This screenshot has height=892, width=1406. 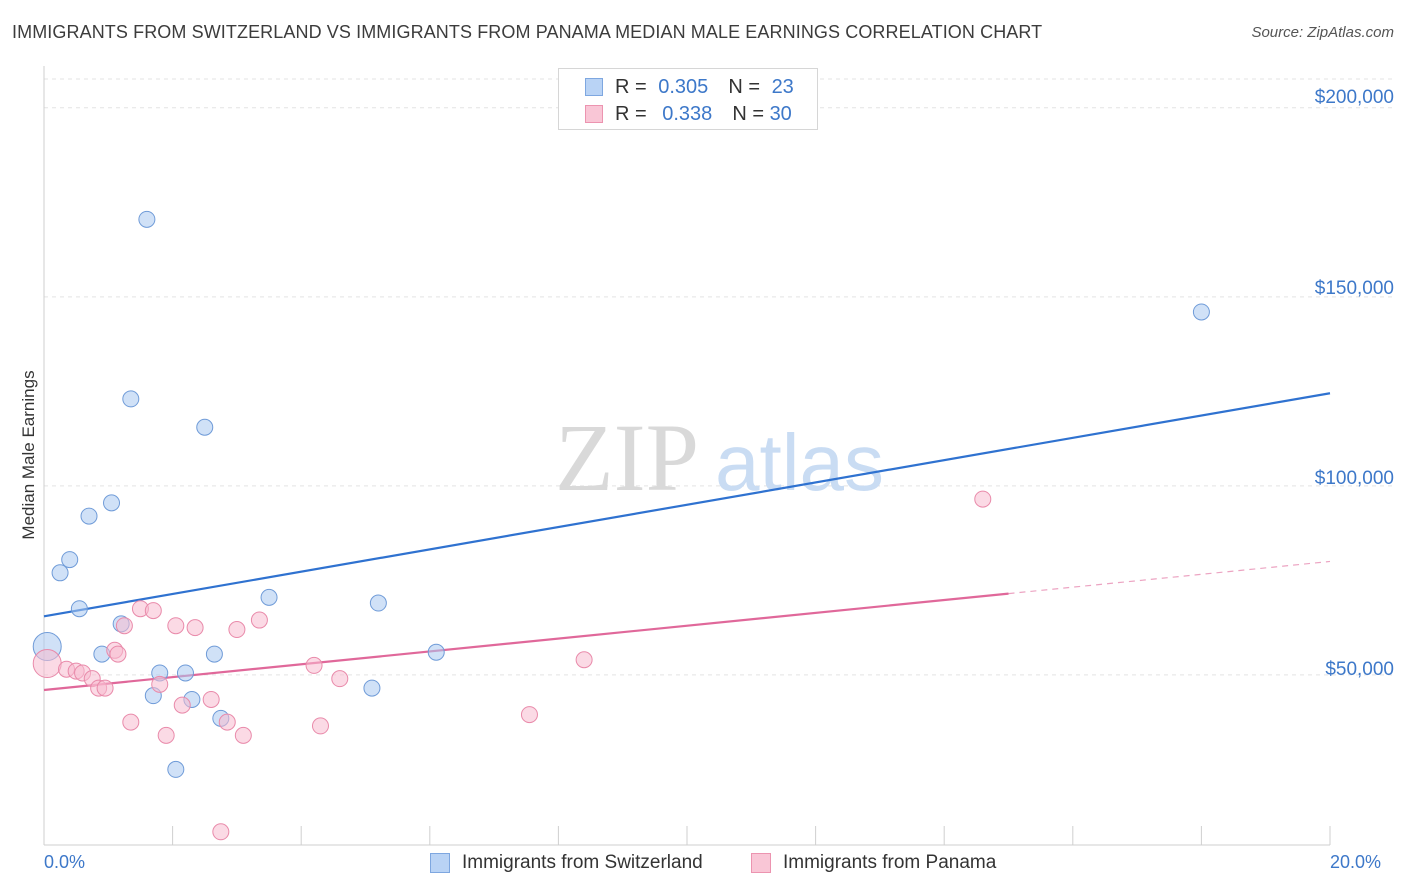 I want to click on correlation-legend: R = 0.305 N = 23 R = 0.338 N = 30, so click(x=688, y=99).